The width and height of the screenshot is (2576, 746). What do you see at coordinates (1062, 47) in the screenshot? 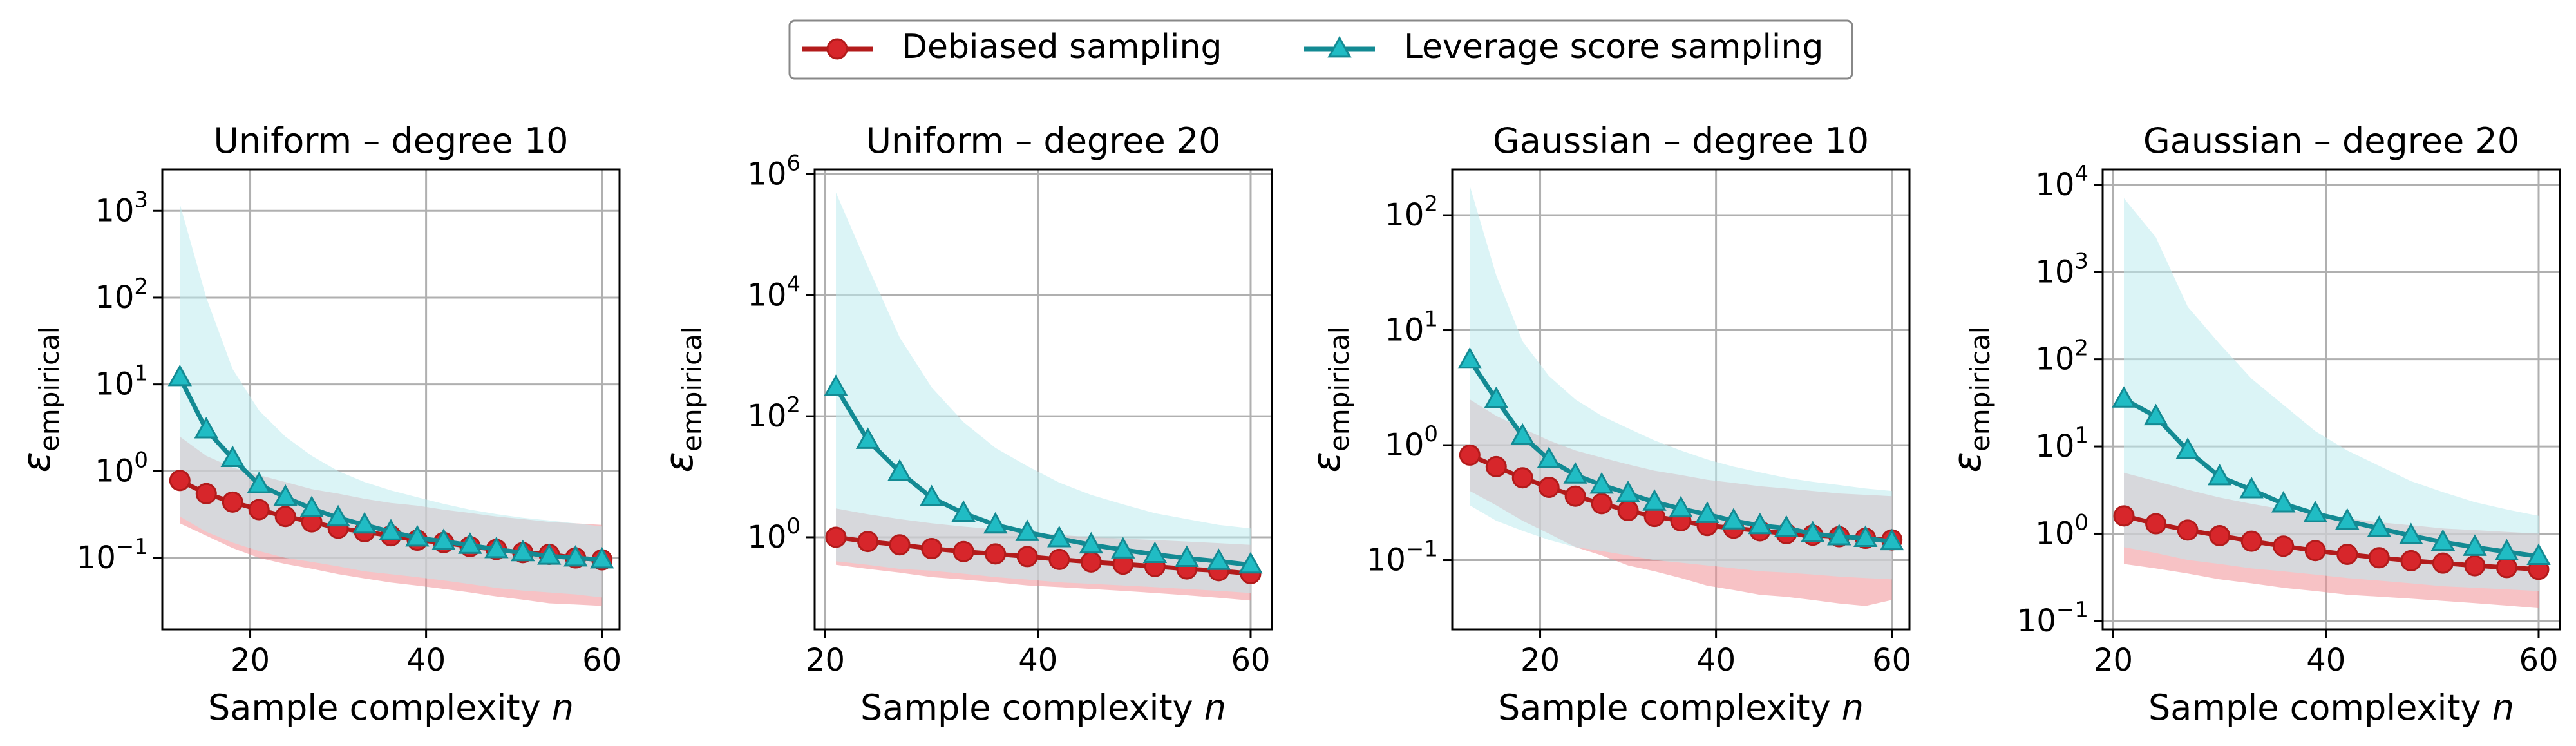
I see `legend-label: Debiased sampling` at bounding box center [1062, 47].